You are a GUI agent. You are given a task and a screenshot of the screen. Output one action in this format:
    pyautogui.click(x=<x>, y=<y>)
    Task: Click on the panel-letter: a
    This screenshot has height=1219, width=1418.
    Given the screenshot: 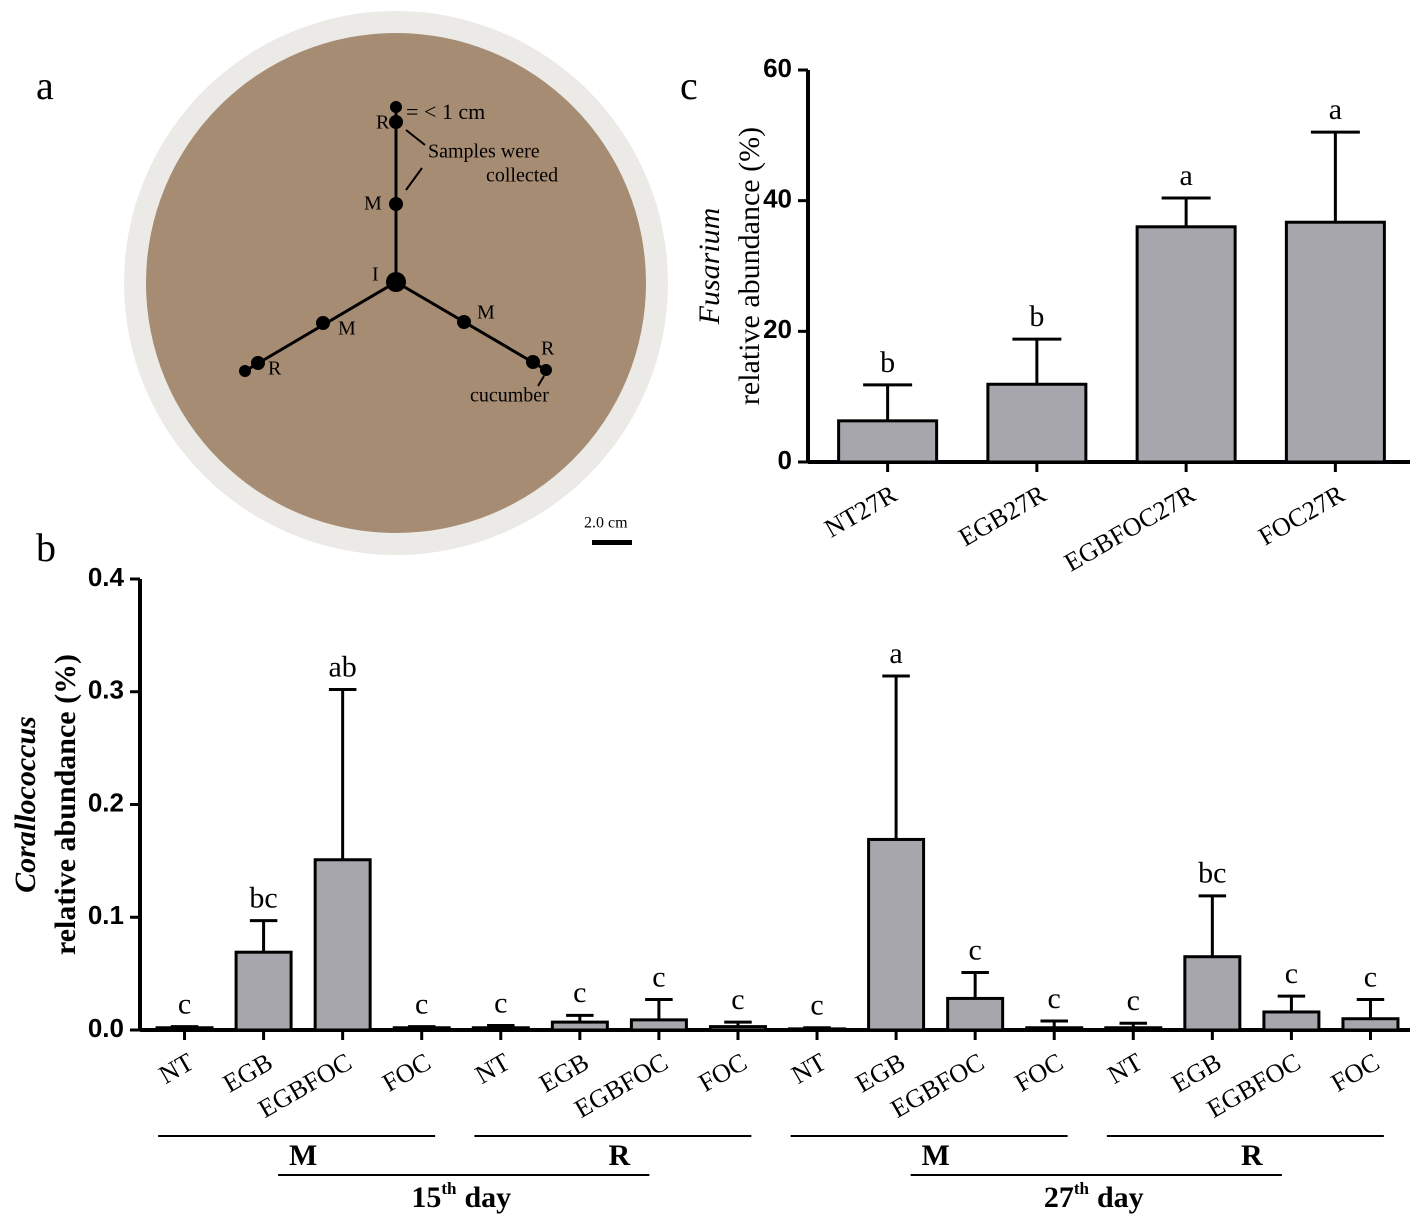 What is the action you would take?
    pyautogui.click(x=45, y=85)
    